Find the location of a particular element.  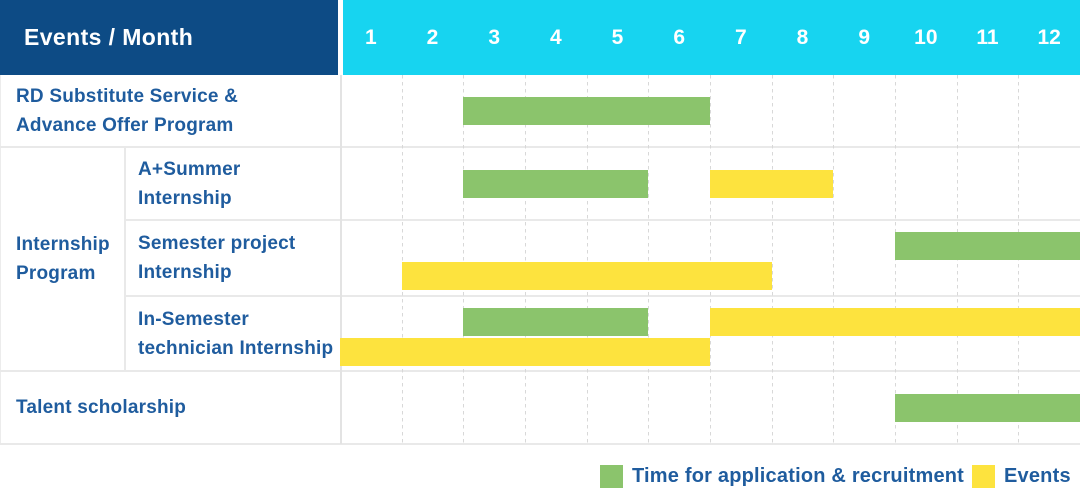

month-header-2: 2 is located at coordinates (432, 37).